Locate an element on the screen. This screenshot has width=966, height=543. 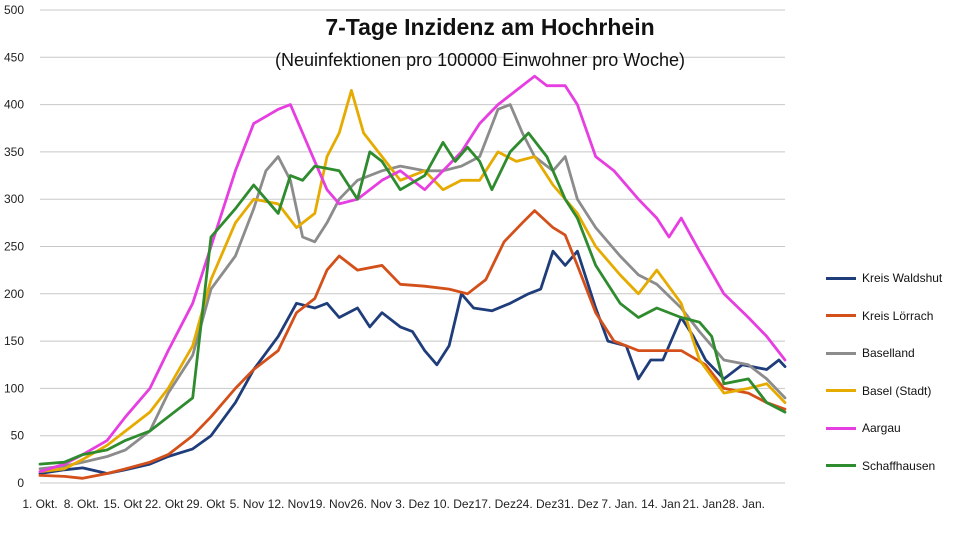
y-tick-label: 100 is located at coordinates (14, 388).